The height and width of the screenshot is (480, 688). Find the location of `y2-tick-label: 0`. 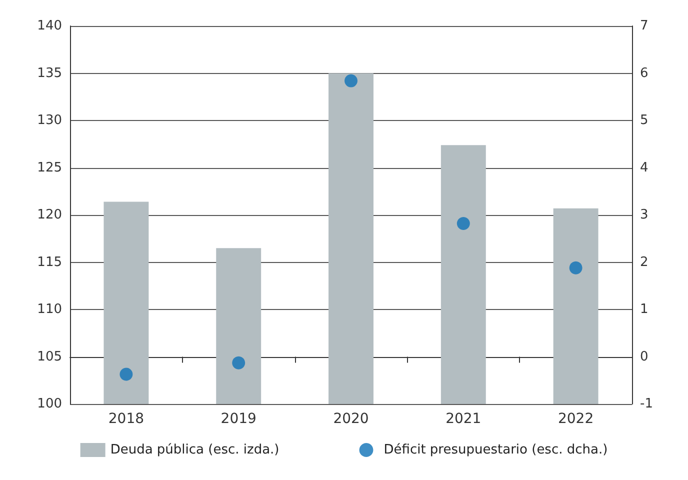

y2-tick-label: 0 is located at coordinates (644, 356).